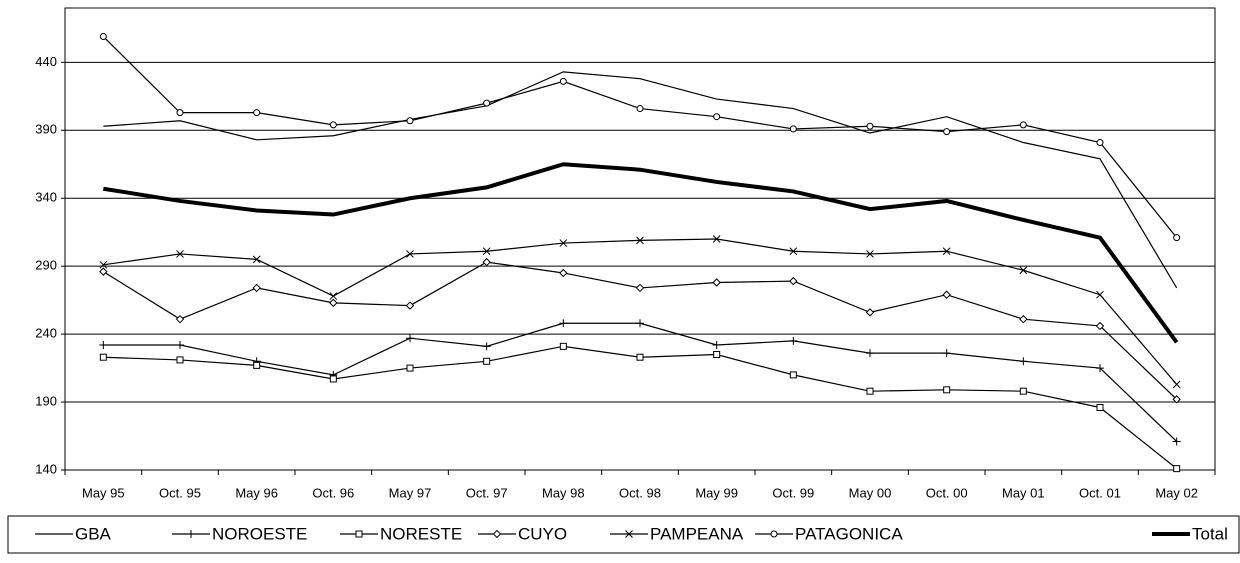  I want to click on legend-label: CUYO, so click(542, 533).